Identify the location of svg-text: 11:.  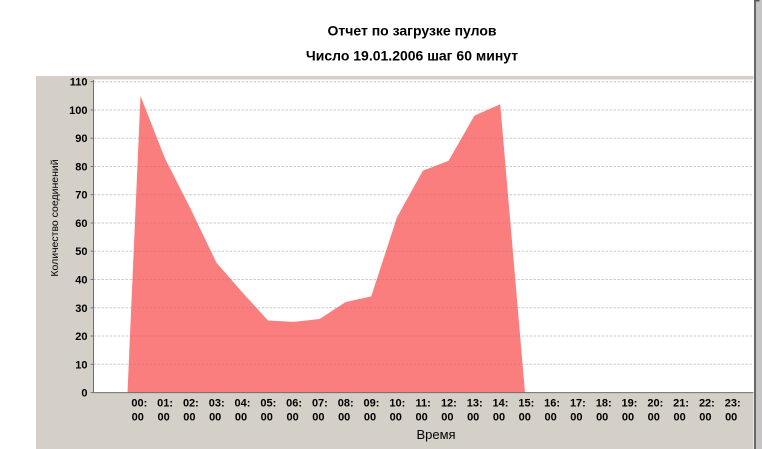
(422, 404).